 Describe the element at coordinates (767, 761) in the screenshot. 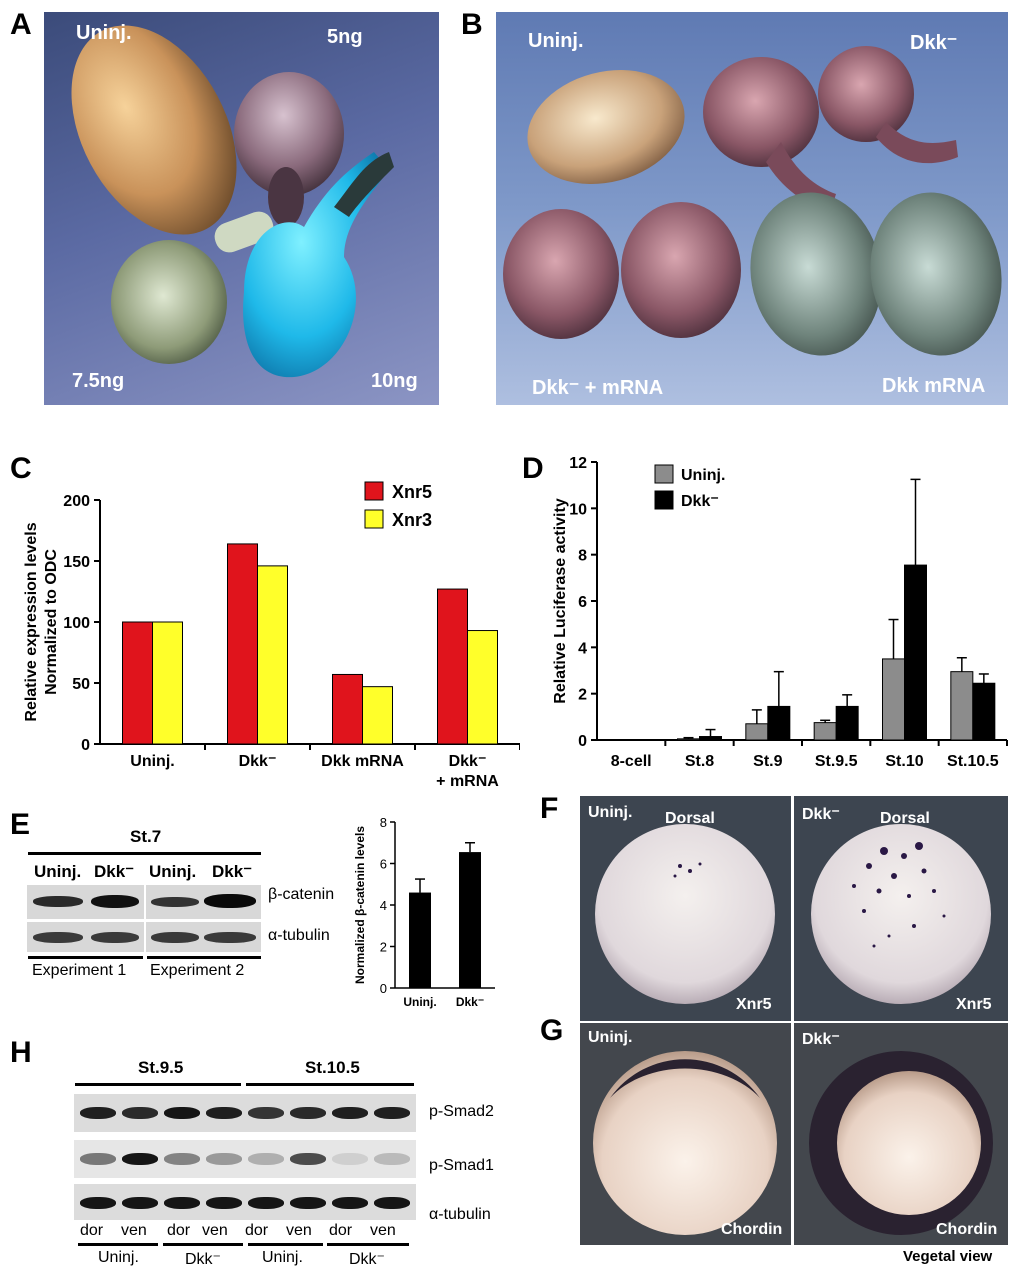

I see `d-xtick-label: St.9` at that location.